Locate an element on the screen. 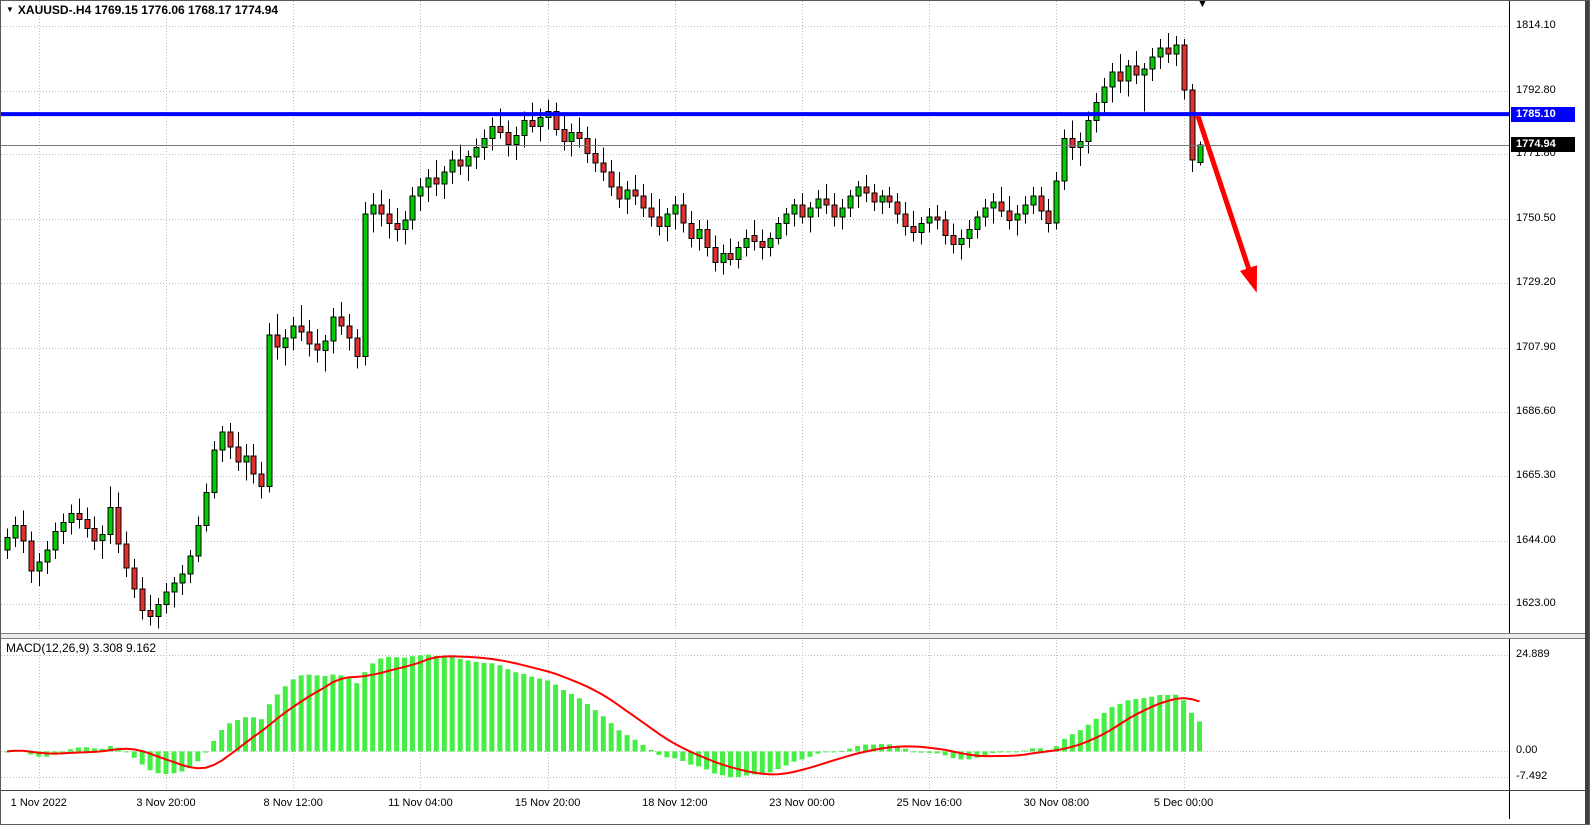 The image size is (1590, 825). time-axis-label: 3 Nov 20:00 is located at coordinates (166, 803).